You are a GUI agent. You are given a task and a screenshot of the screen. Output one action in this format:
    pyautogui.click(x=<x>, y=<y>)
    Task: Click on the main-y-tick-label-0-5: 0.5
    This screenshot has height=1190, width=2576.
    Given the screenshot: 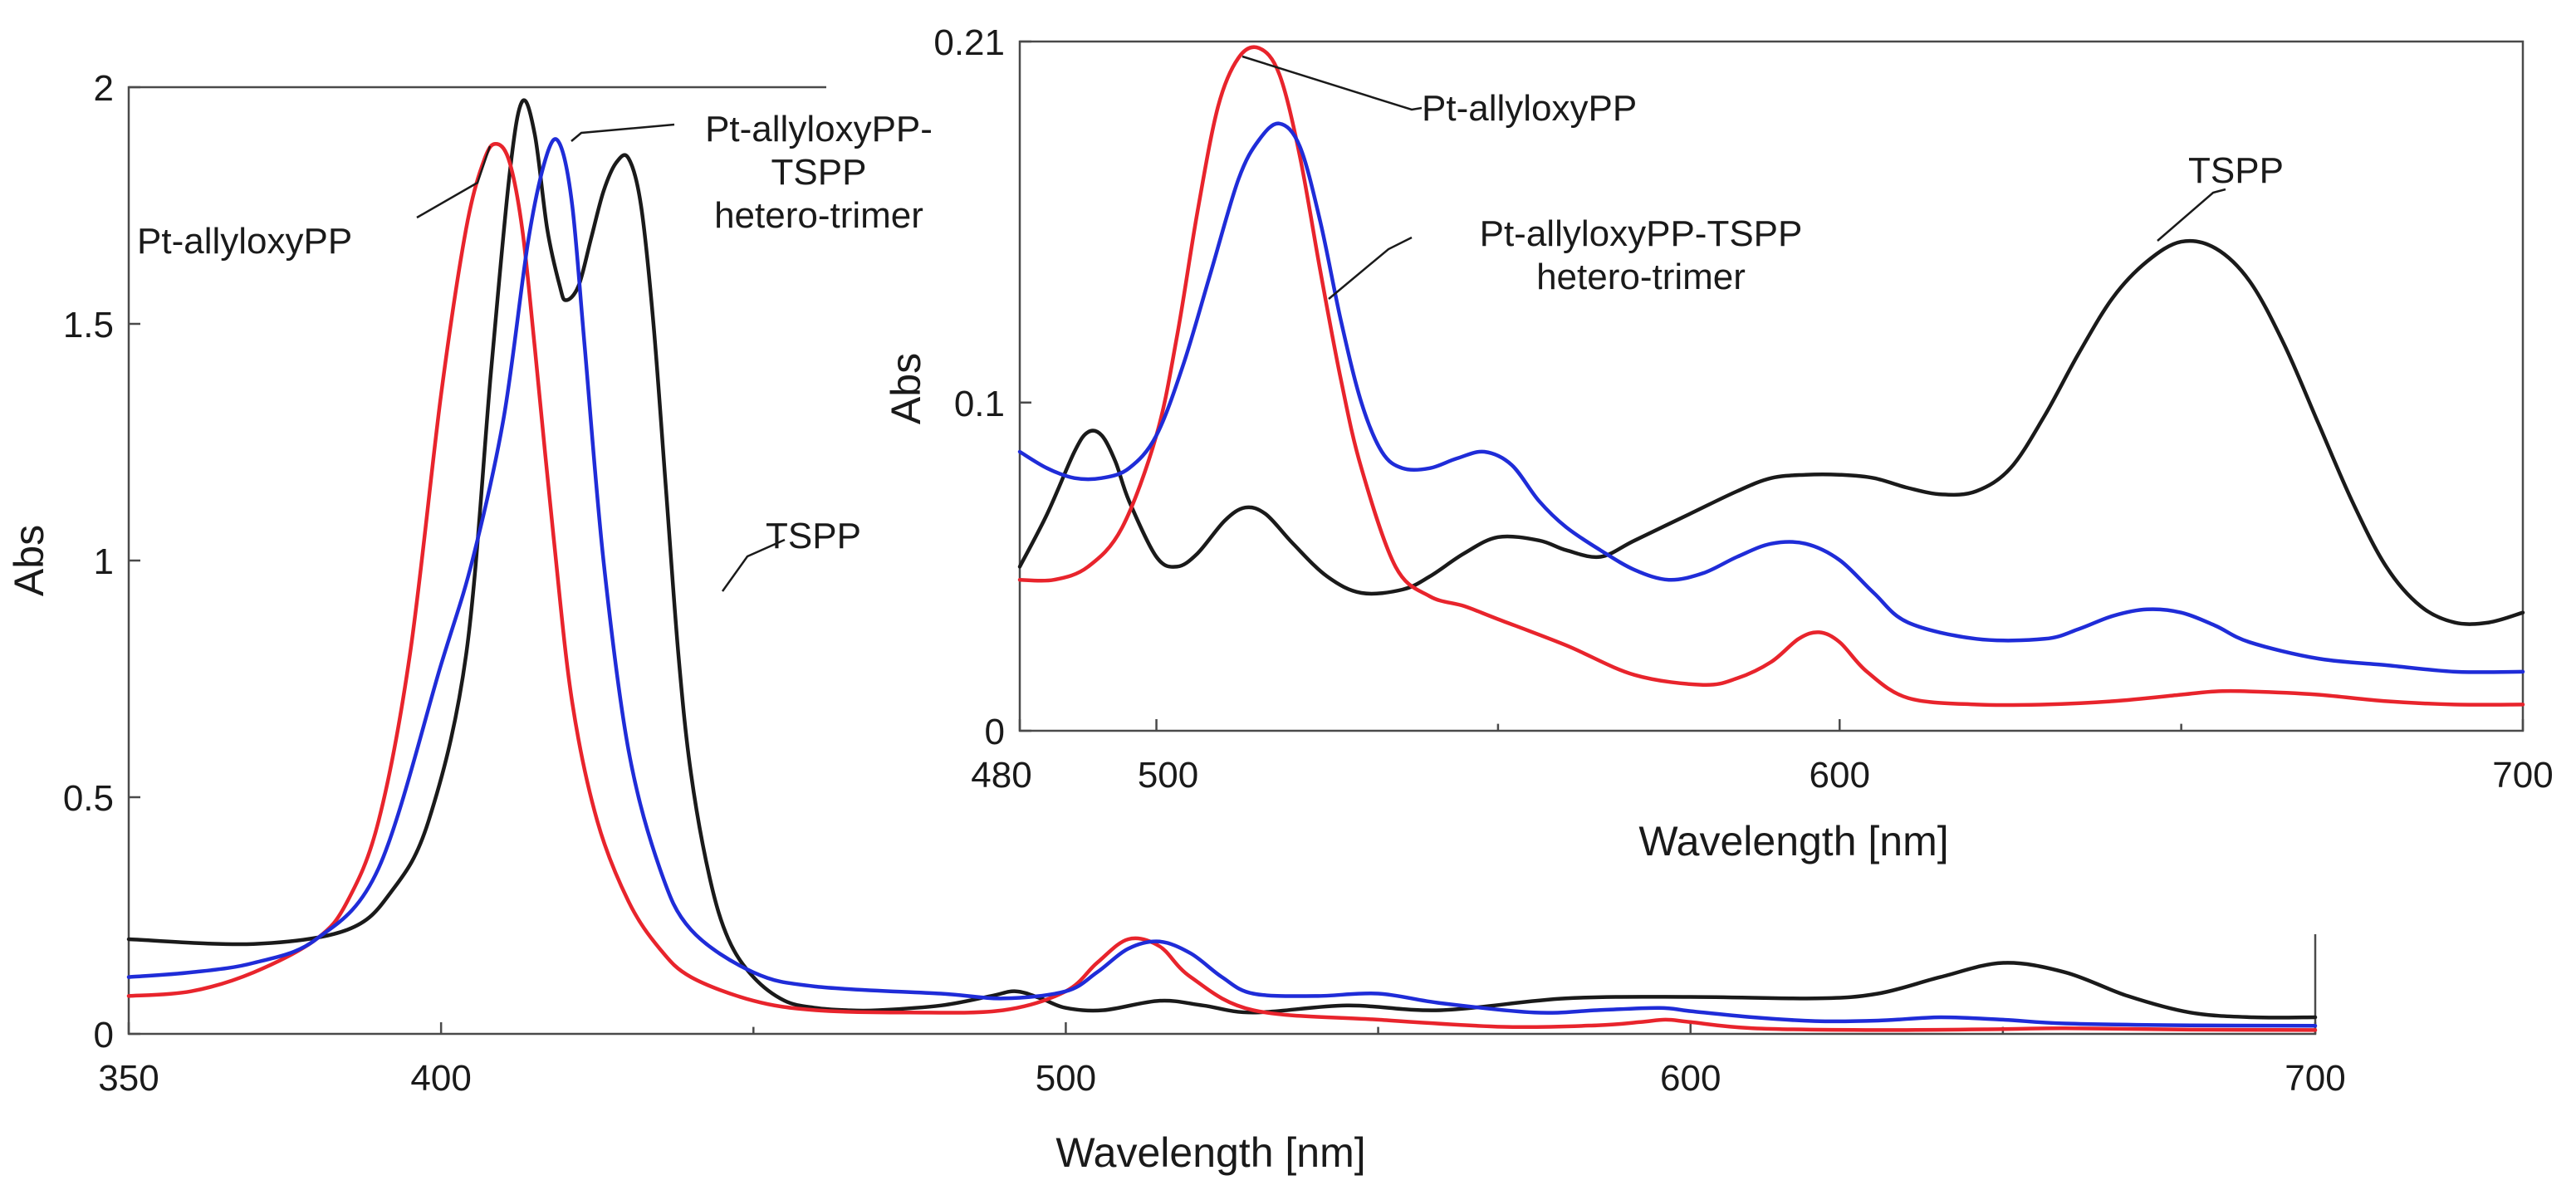 What is the action you would take?
    pyautogui.click(x=88, y=798)
    